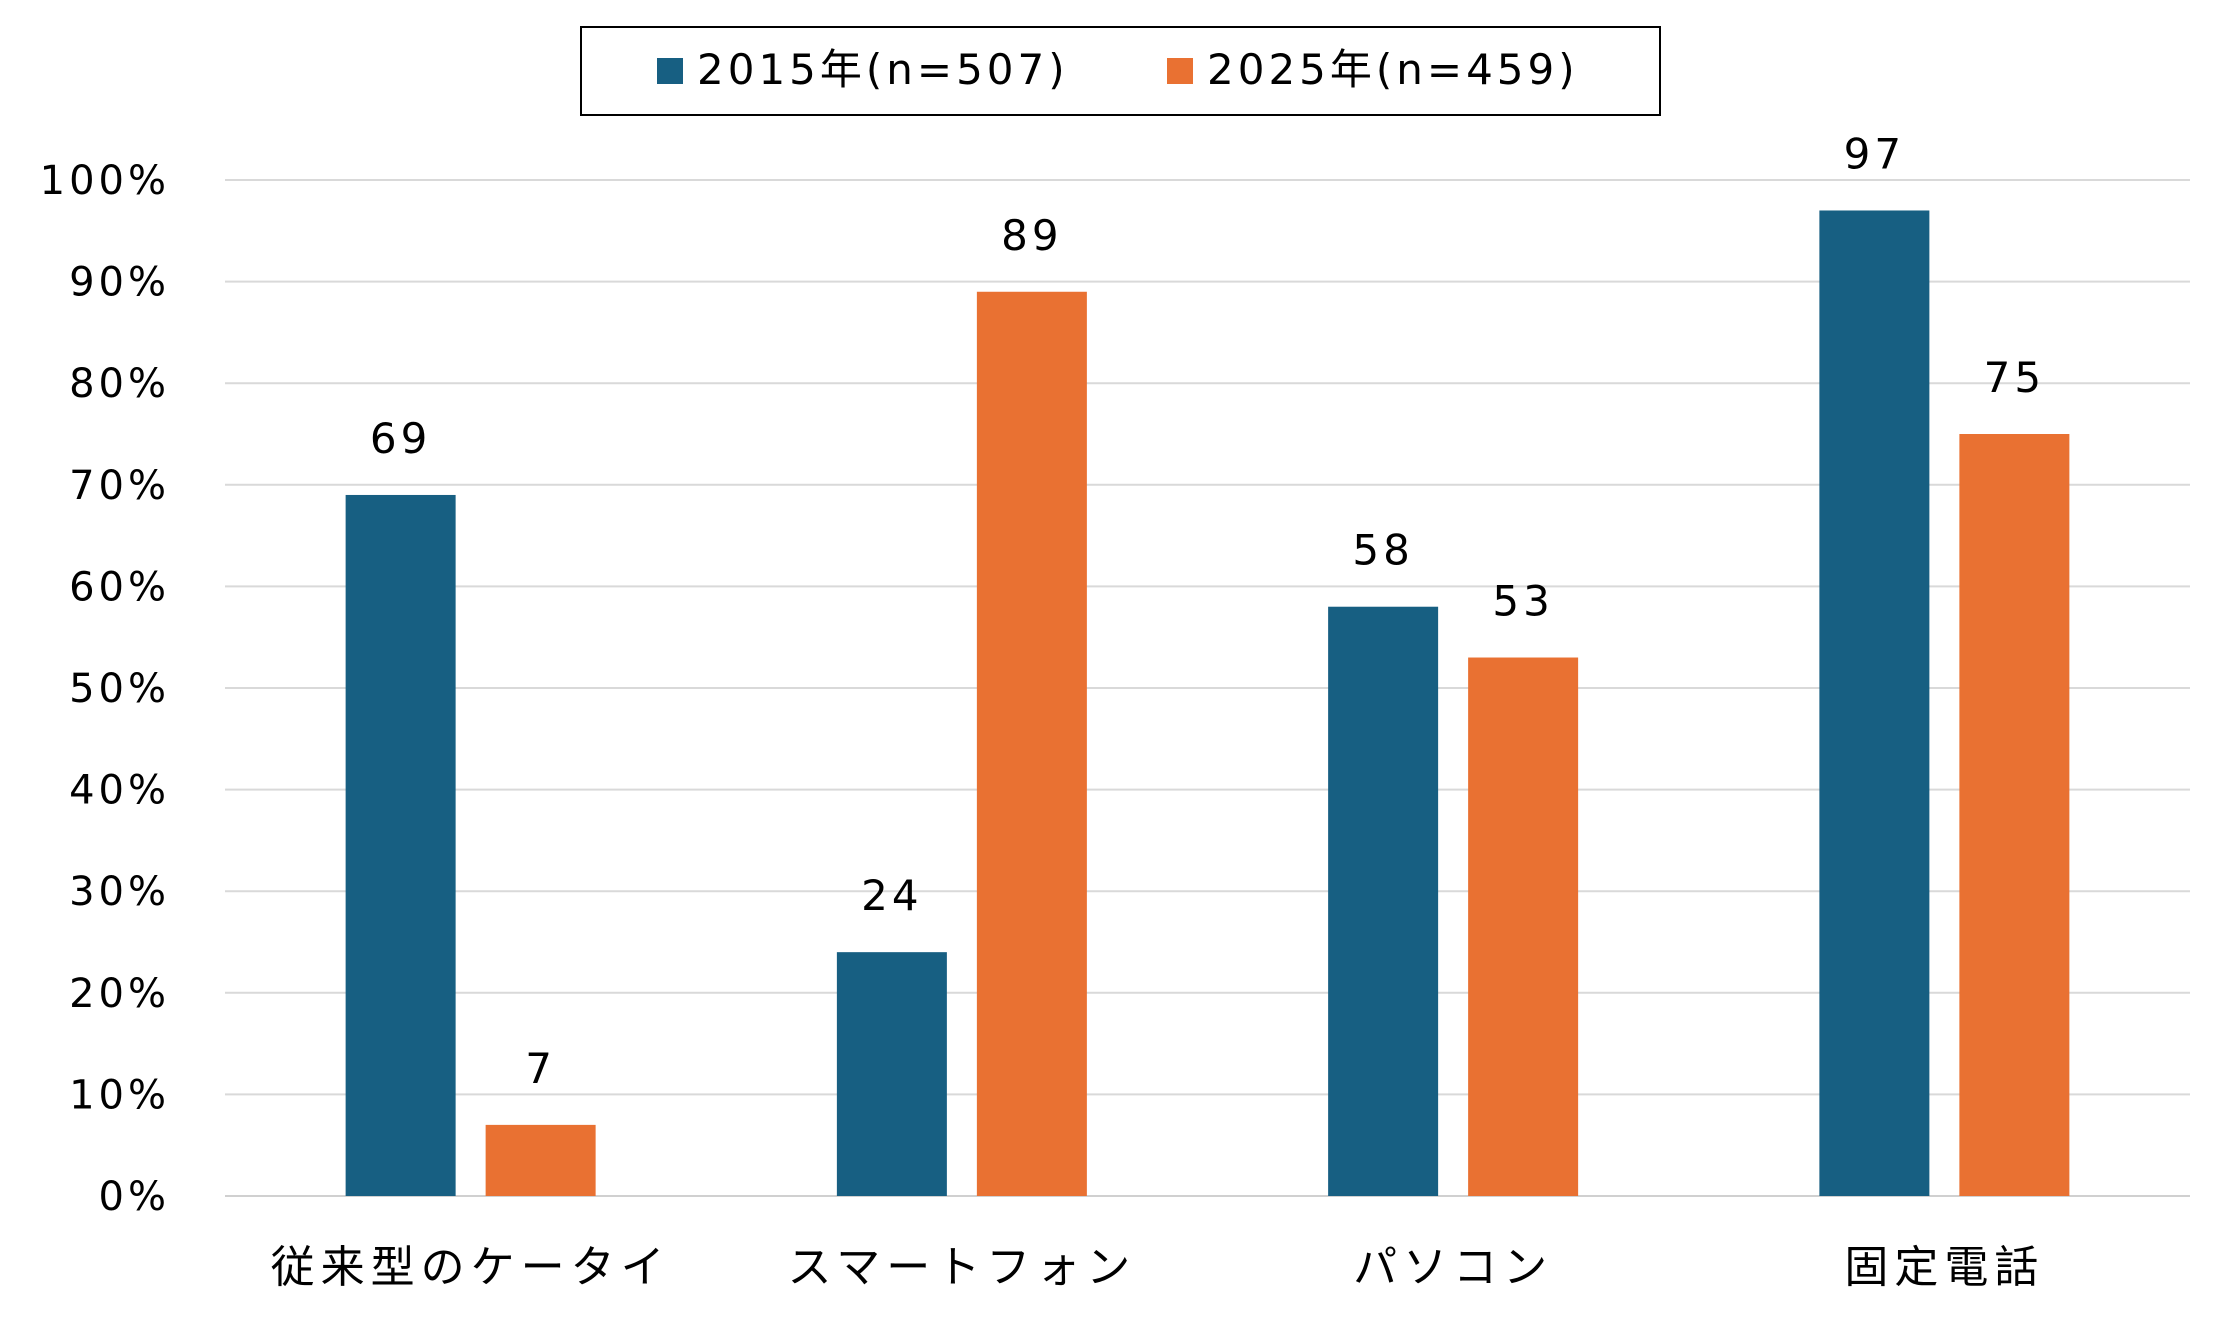  I want to click on legend-entry: 2025年(n=459), so click(1393, 69).